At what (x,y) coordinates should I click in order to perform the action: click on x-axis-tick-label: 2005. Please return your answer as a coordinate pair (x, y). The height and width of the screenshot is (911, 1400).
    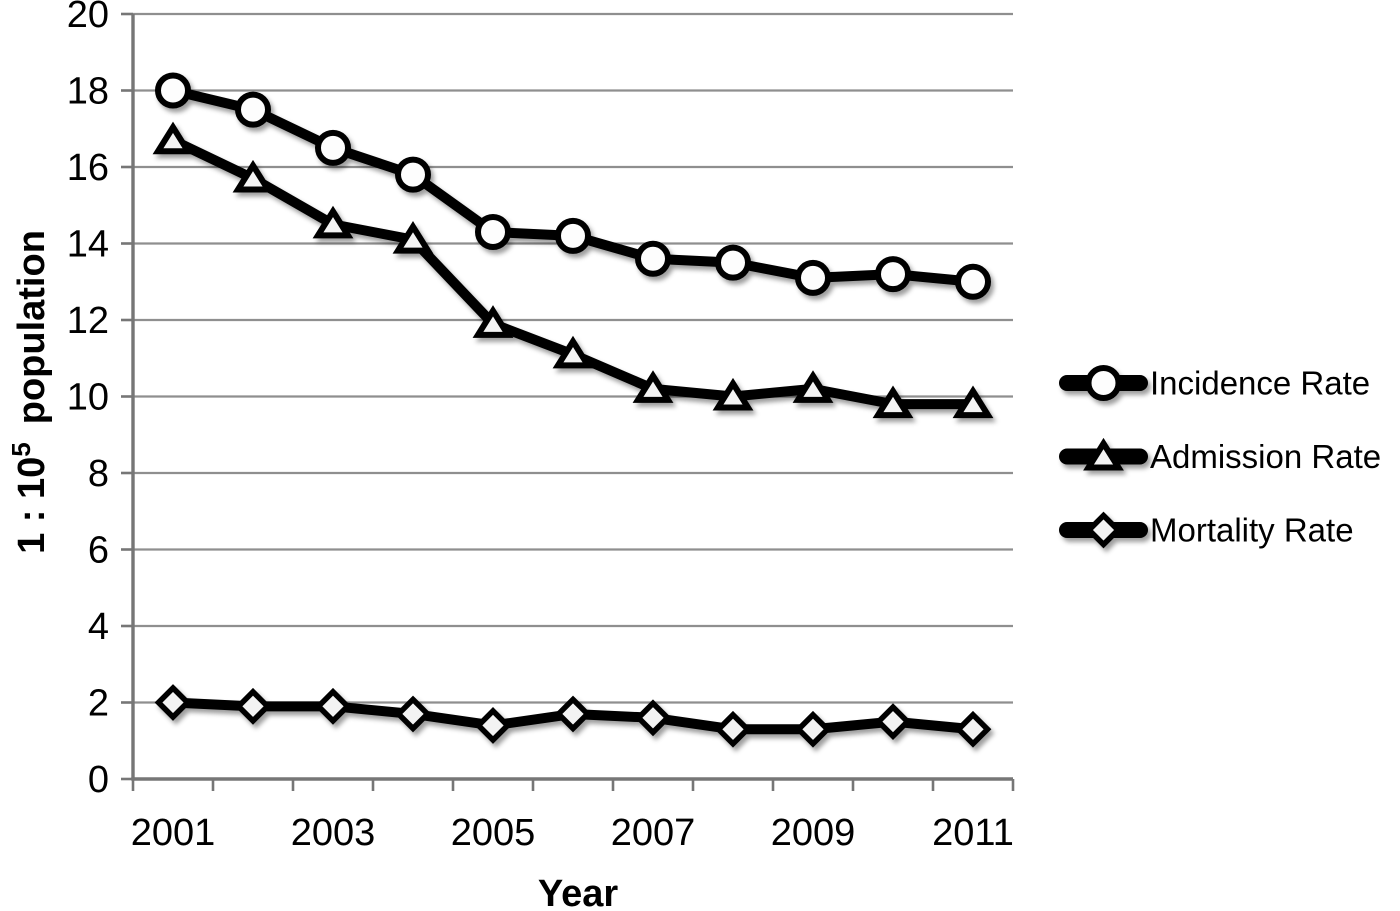
    Looking at the image, I should click on (493, 833).